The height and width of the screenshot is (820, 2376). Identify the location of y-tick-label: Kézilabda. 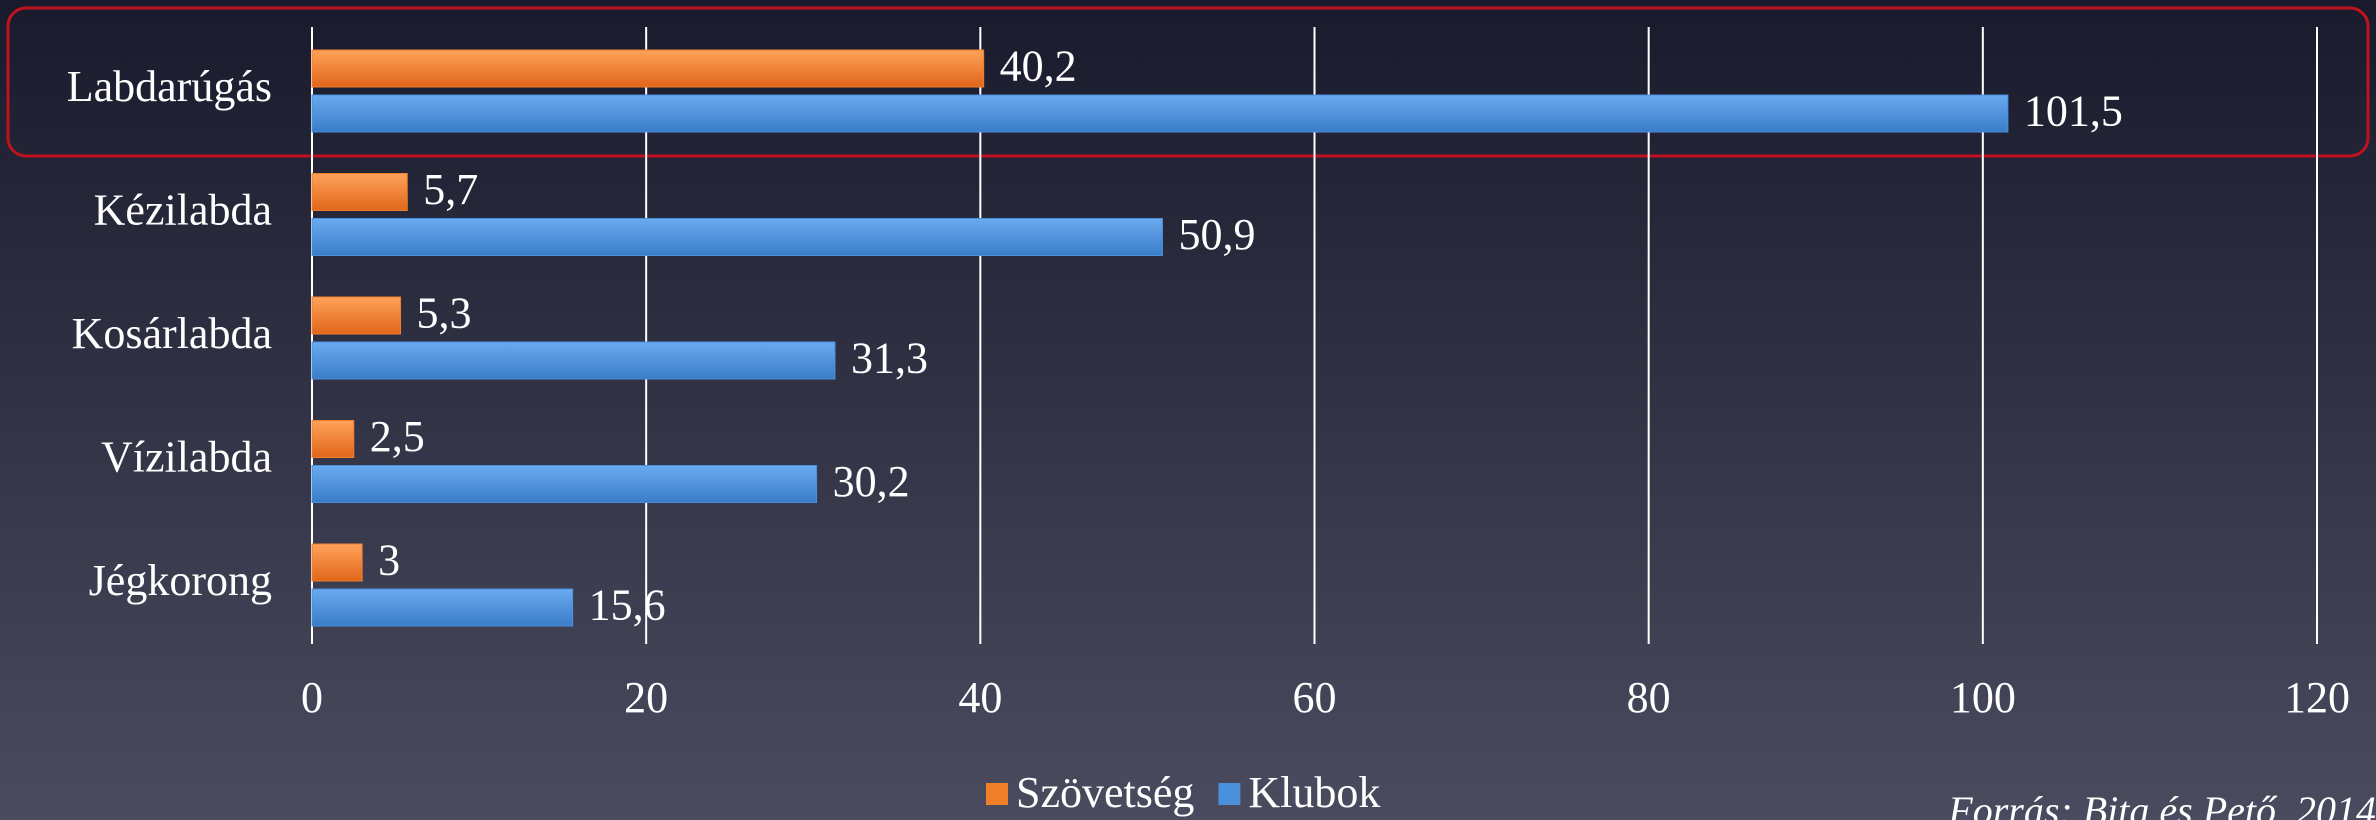
(183, 210).